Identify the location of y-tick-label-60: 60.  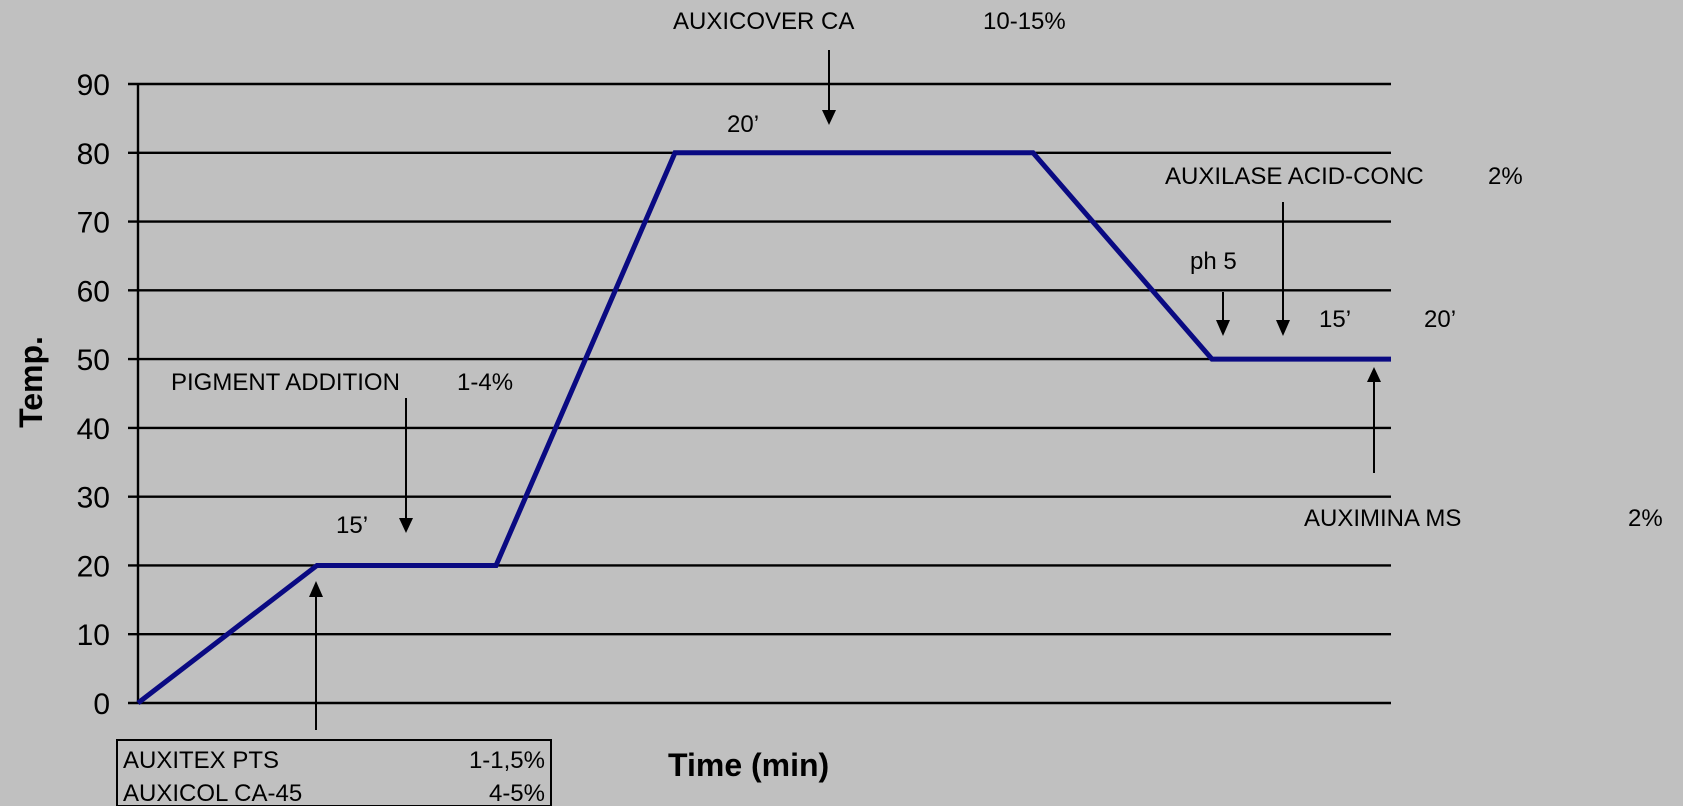
(93, 291).